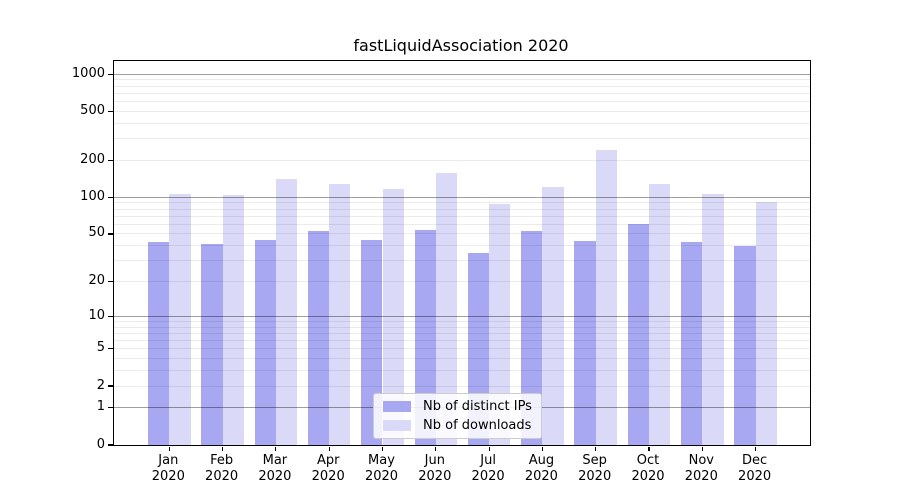 The height and width of the screenshot is (500, 900). I want to click on bar-downloads-mar, so click(286, 311).